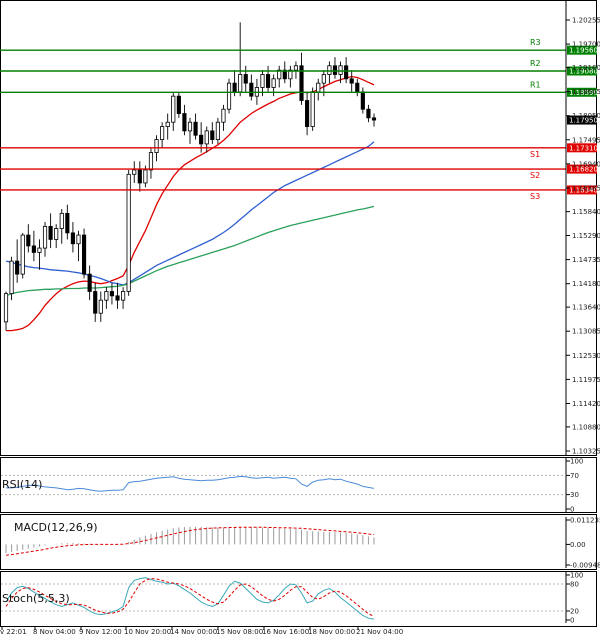  I want to click on price-tick-label: 1.11975, so click(586, 380).